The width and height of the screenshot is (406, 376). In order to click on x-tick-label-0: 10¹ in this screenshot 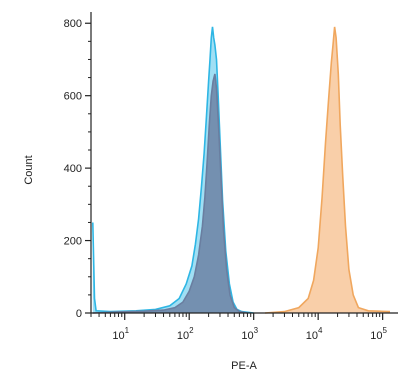, I will do `click(120, 334)`.